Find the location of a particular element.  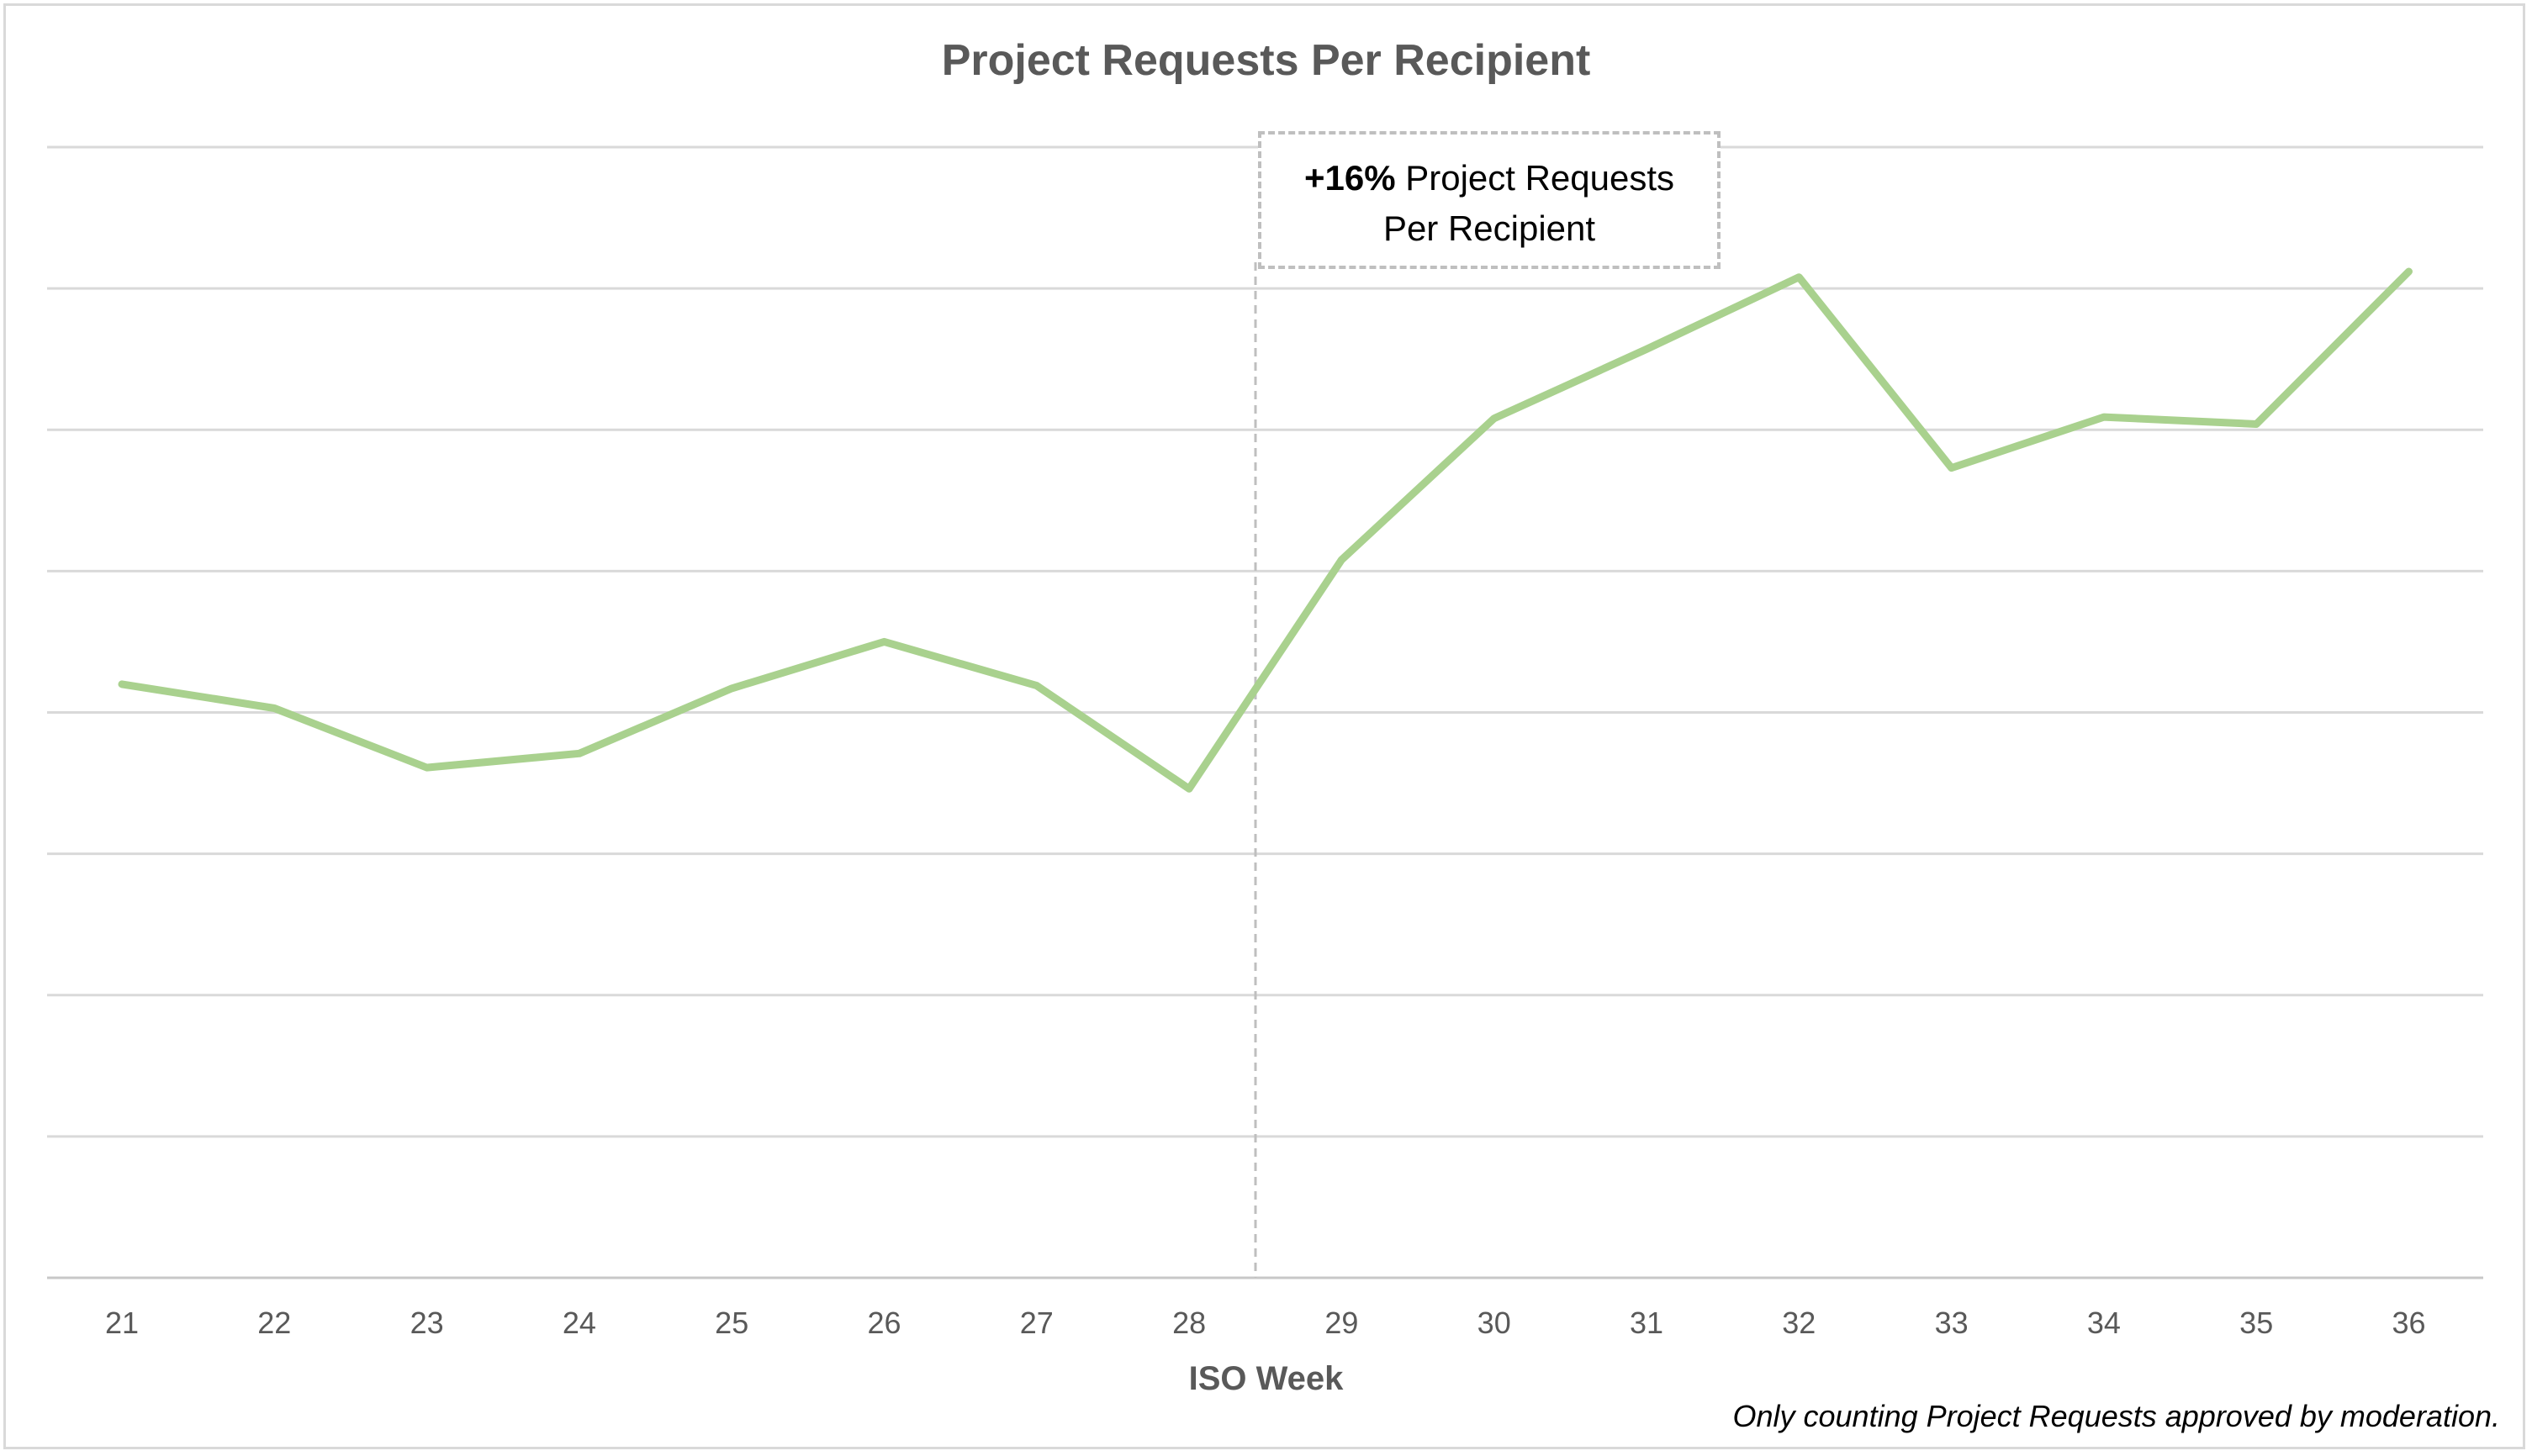

x-tick-label: 23 is located at coordinates (427, 1323).